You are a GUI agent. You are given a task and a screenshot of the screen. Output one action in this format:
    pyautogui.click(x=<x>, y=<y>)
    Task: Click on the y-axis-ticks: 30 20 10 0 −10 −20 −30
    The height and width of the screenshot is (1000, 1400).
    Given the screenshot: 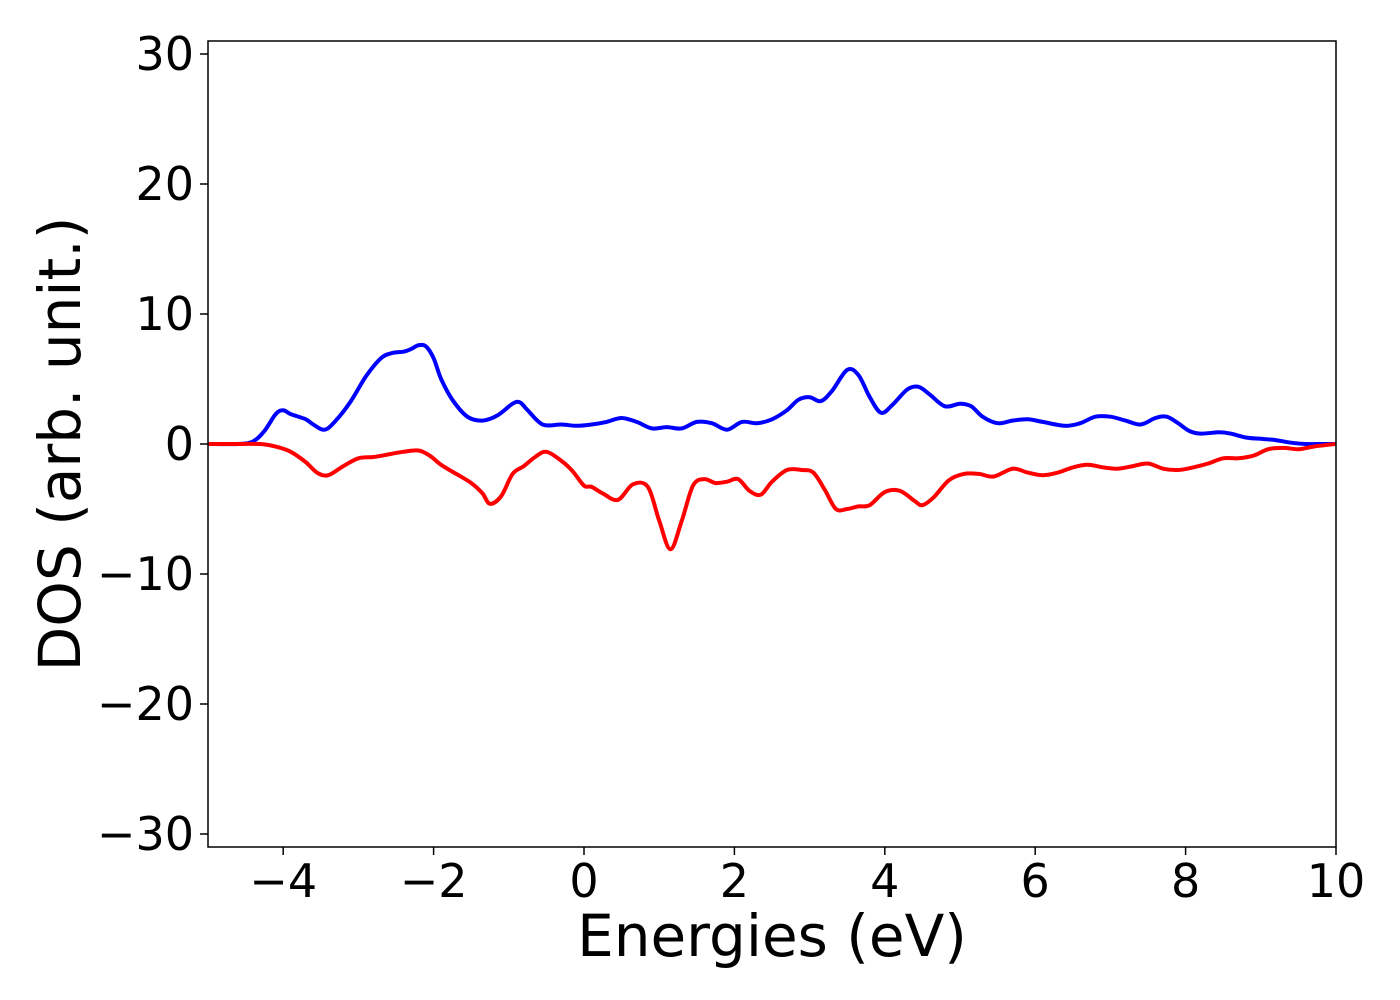 What is the action you would take?
    pyautogui.click(x=152, y=444)
    